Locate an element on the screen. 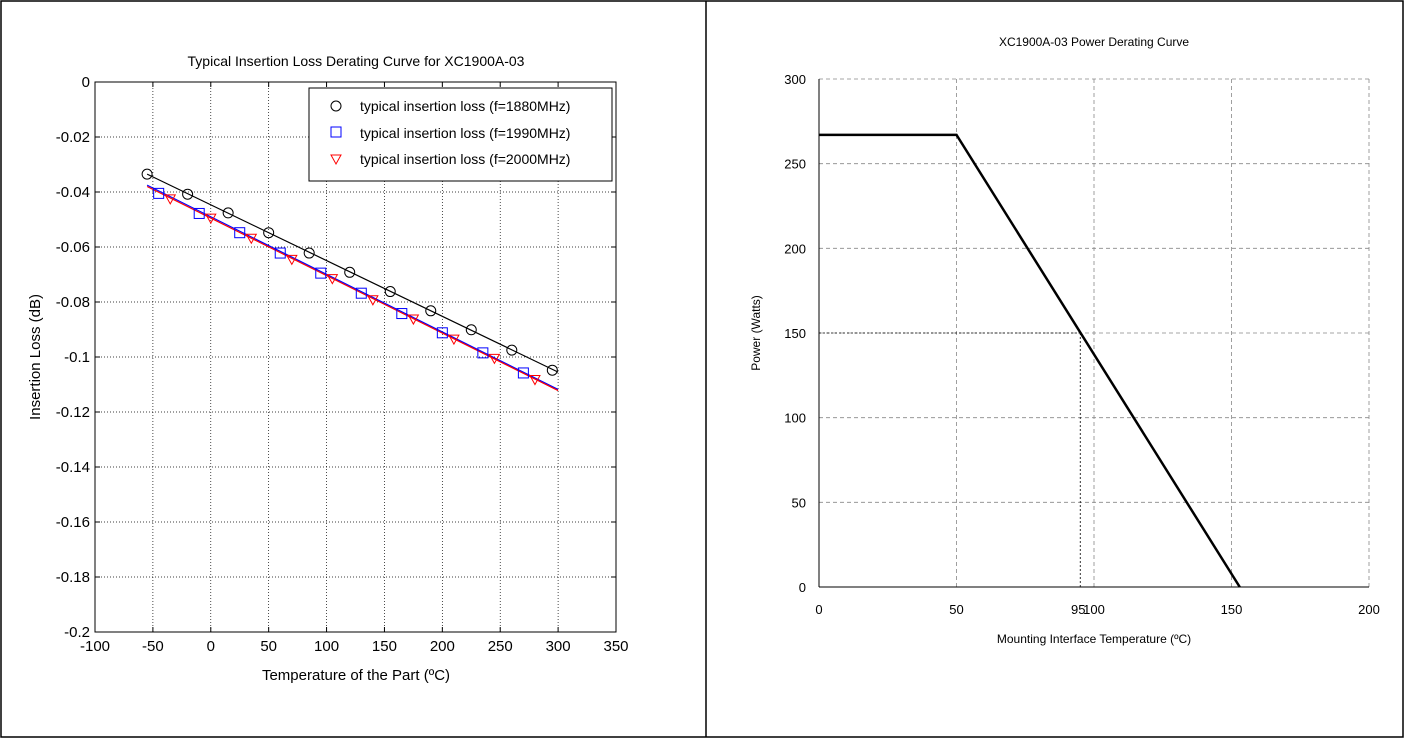 This screenshot has height=738, width=1404. y-tick-label: -0.04 is located at coordinates (73, 192).